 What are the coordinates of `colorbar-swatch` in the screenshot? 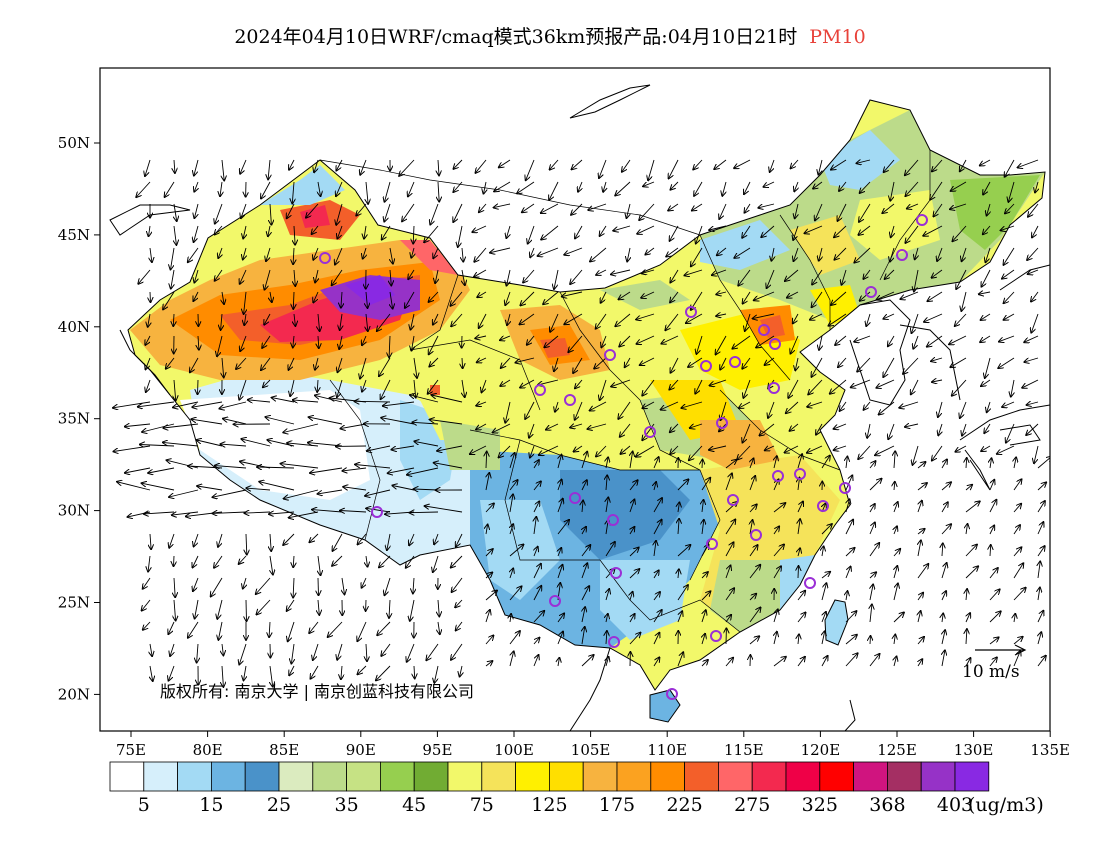 It's located at (363, 776).